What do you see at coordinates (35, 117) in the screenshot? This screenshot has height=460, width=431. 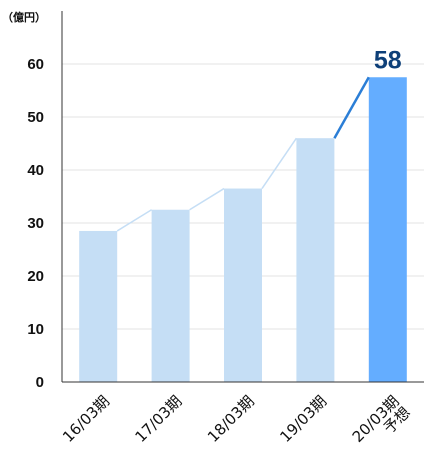 I see `y-tick-label: 50` at bounding box center [35, 117].